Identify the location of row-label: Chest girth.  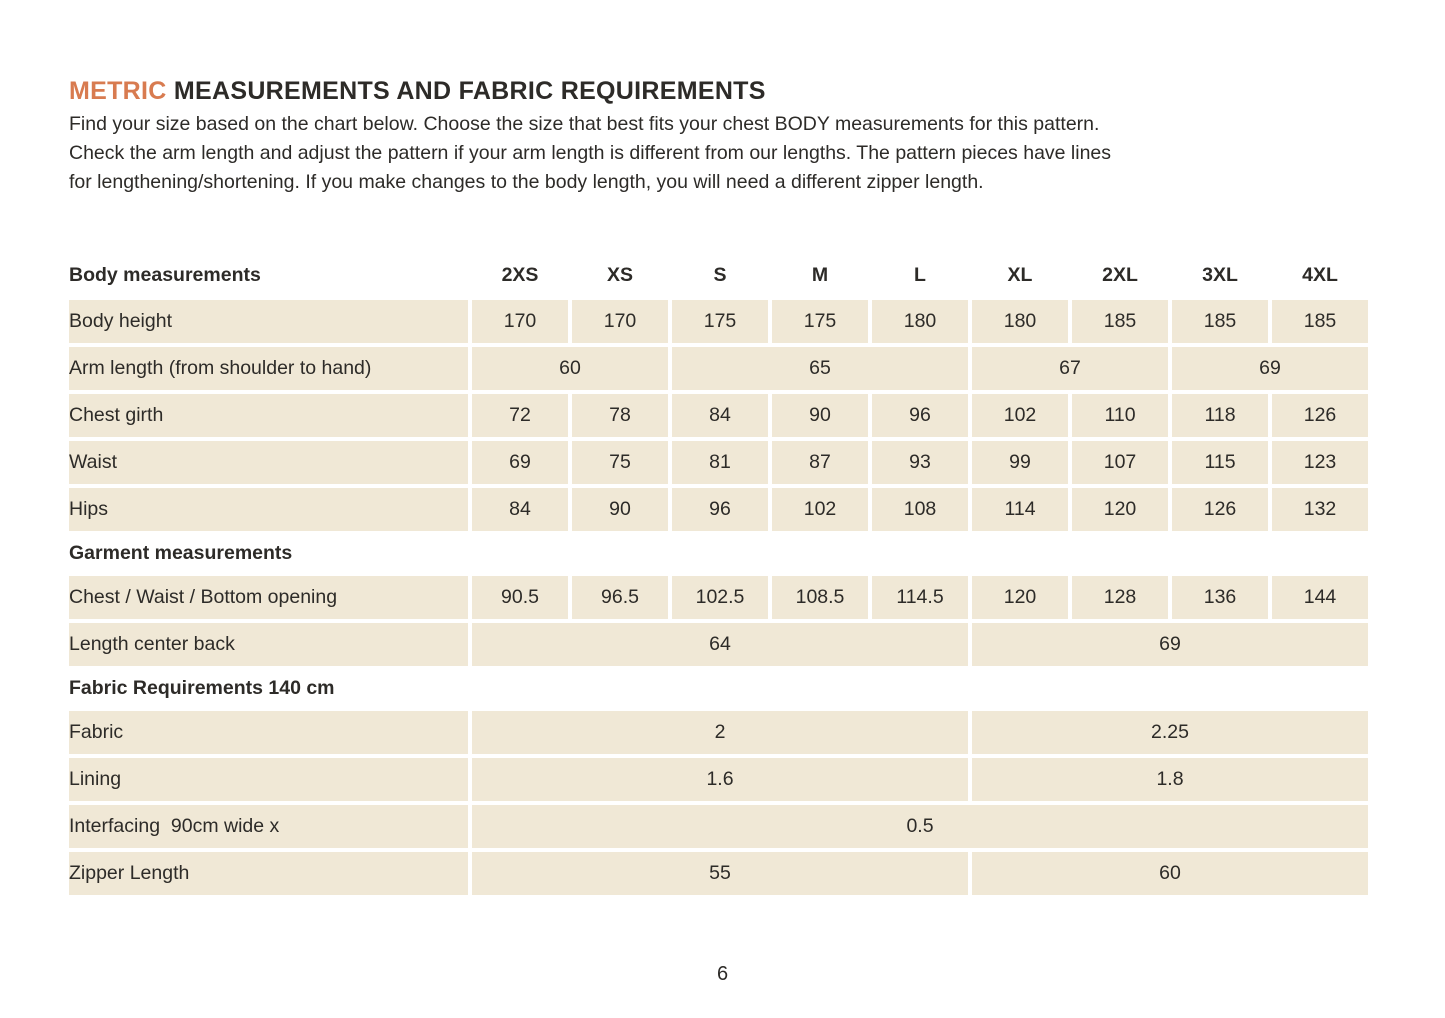
(268, 415).